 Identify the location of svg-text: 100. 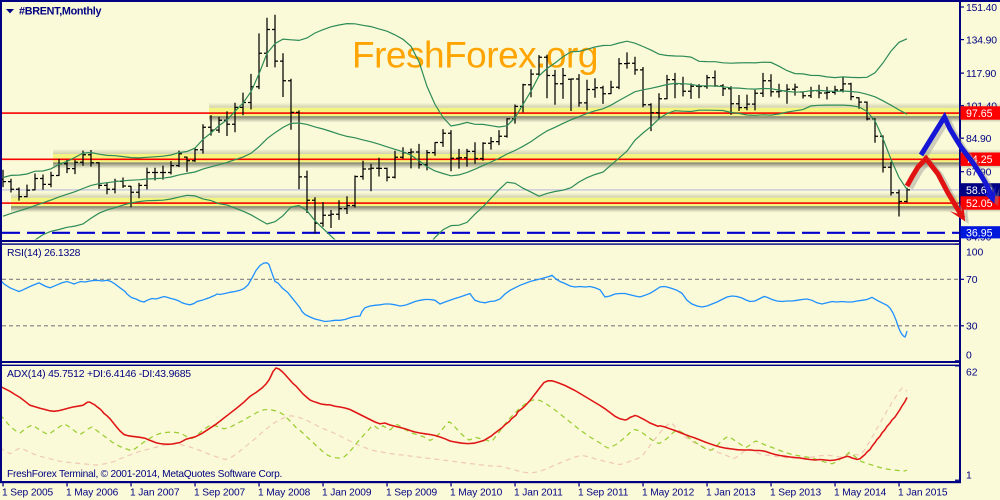
(975, 252).